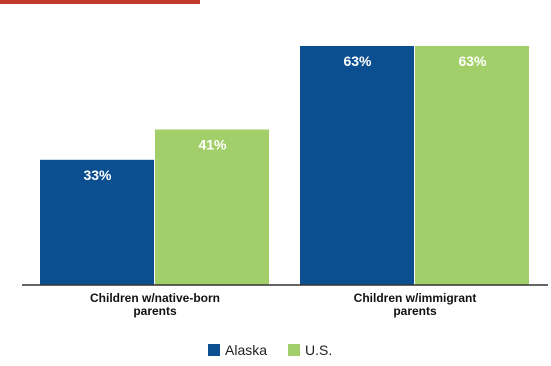 The width and height of the screenshot is (551, 366). Describe the element at coordinates (318, 350) in the screenshot. I see `legend-label: U.S.` at that location.